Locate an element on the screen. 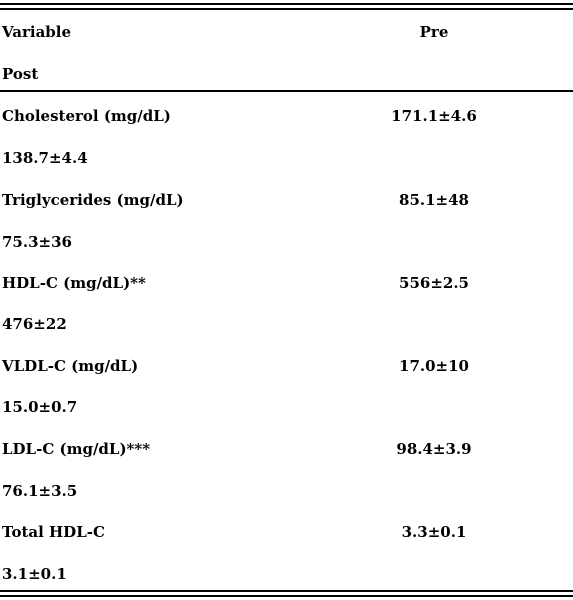  row-pre: 556±2.5 is located at coordinates (434, 283).